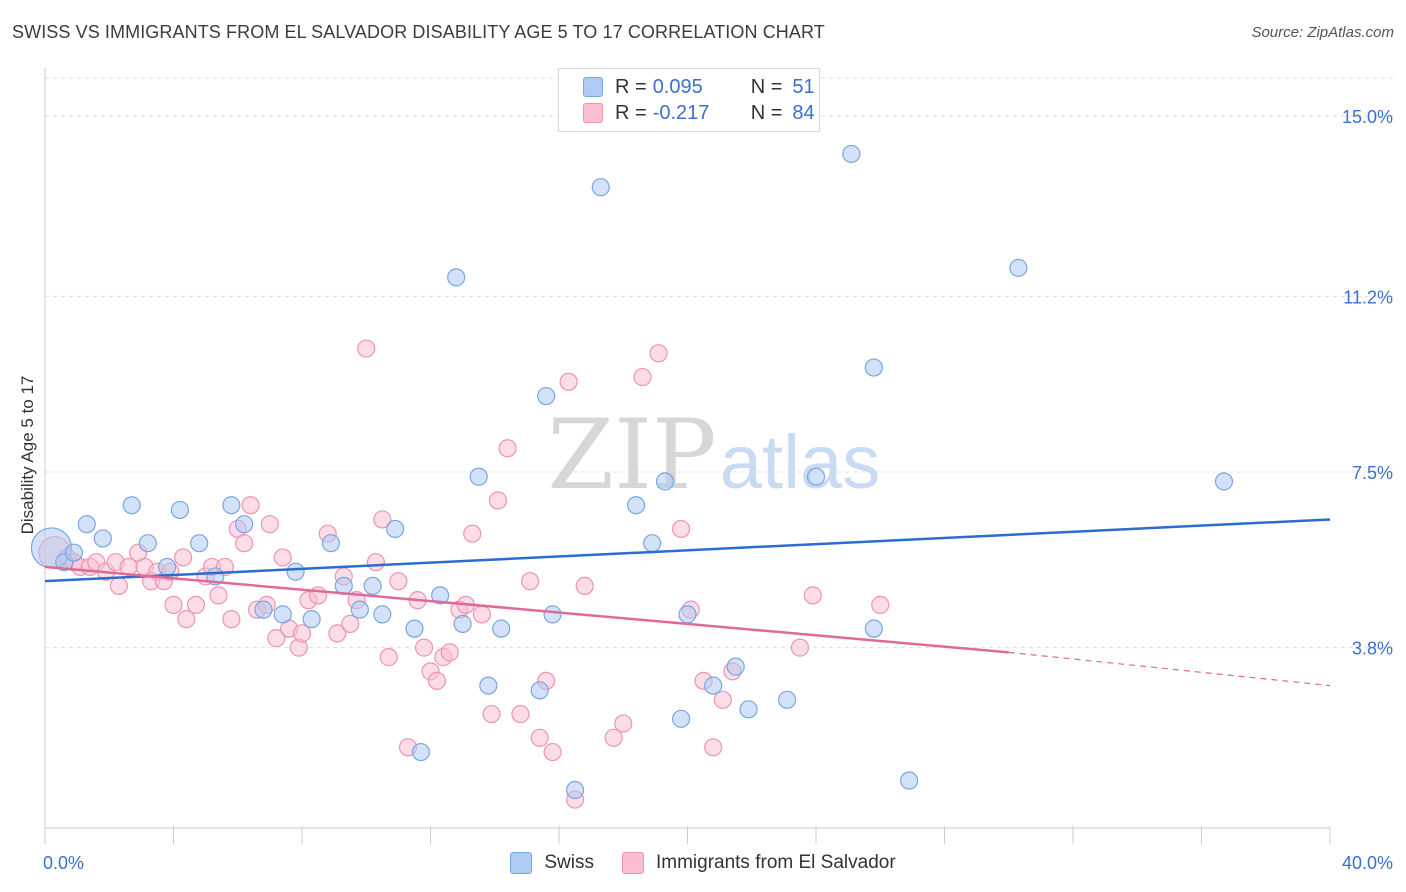 Image resolution: width=1406 pixels, height=892 pixels. What do you see at coordinates (1372, 649) in the screenshot?
I see `y-tick-label: 3.8%` at bounding box center [1372, 649].